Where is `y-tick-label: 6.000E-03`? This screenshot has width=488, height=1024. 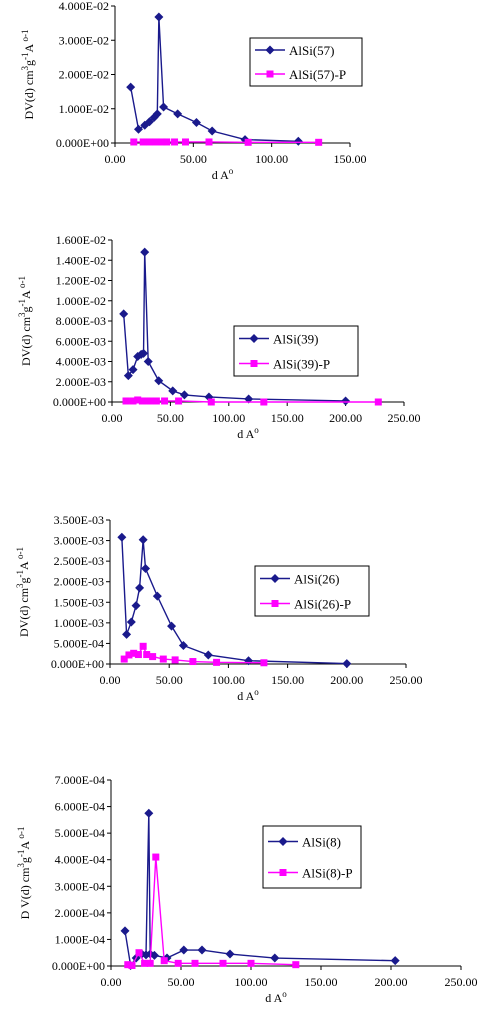
y-tick-label: 6.000E-03 is located at coordinates (81, 341).